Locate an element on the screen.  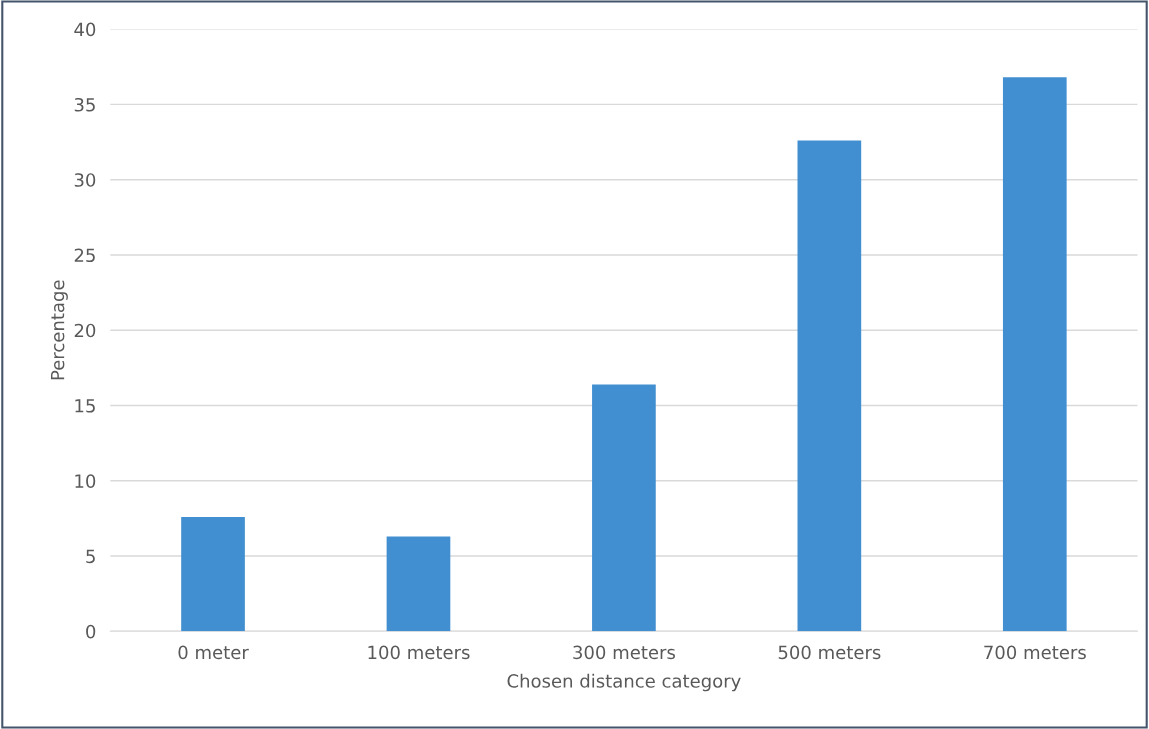
y-tick-label: 40 is located at coordinates (85, 29).